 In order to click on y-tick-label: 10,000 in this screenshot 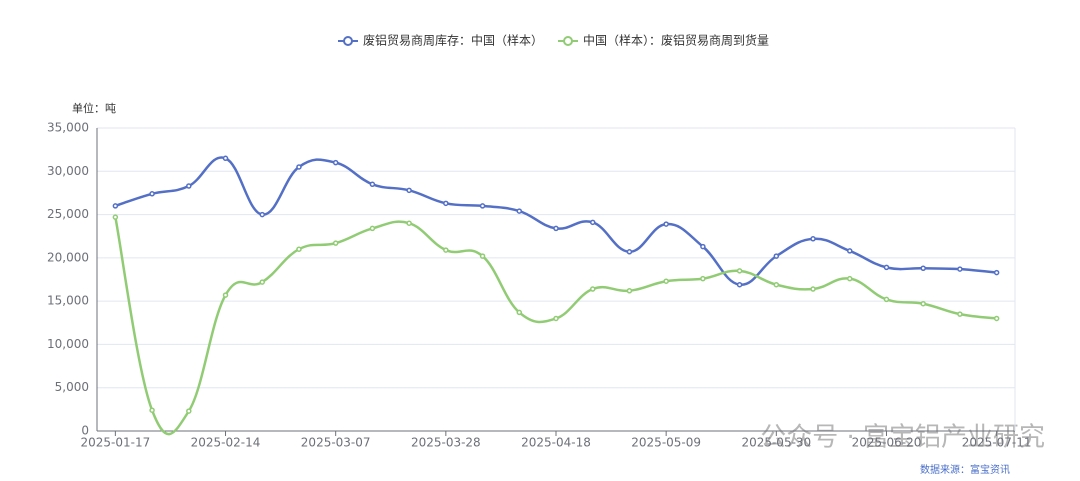, I will do `click(68, 344)`.